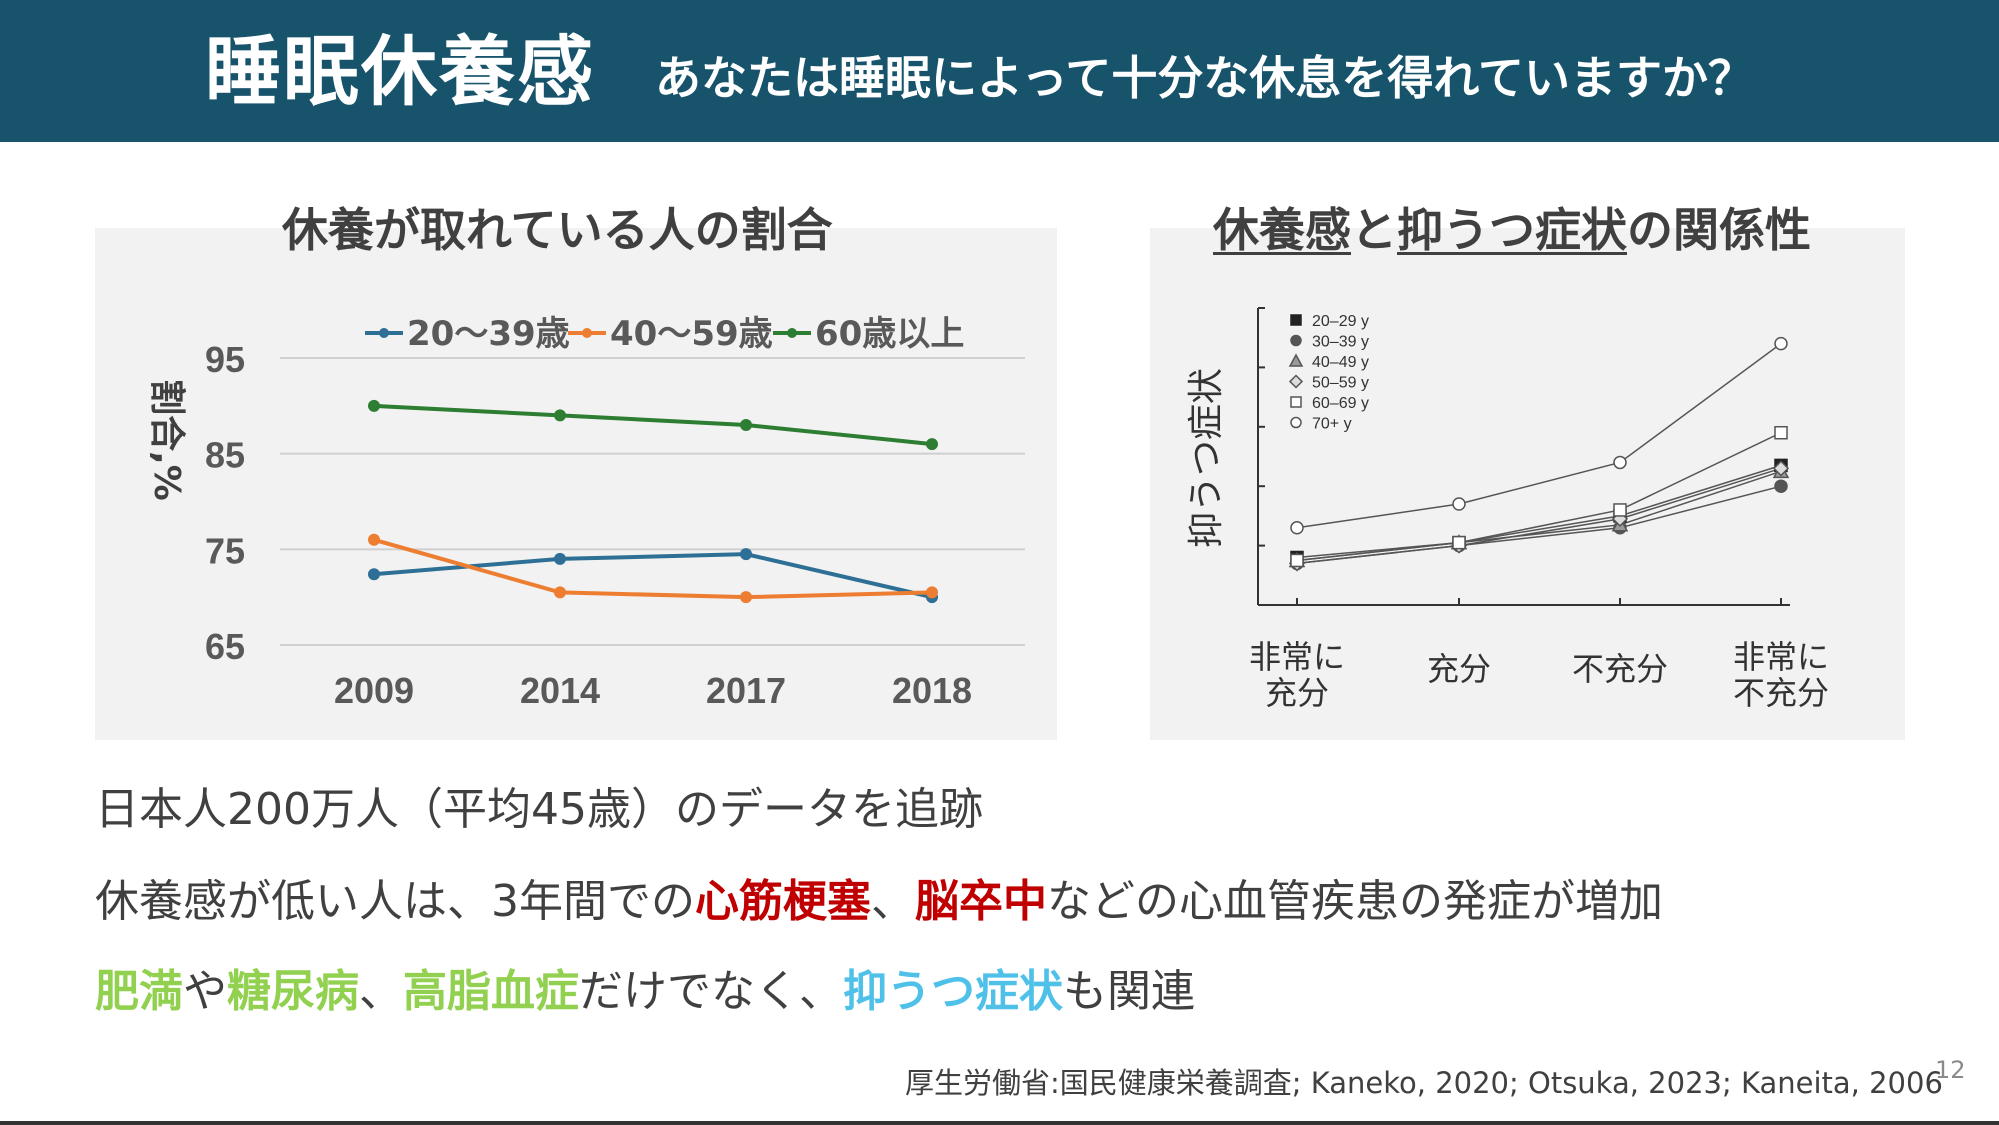 This screenshot has width=1999, height=1125. What do you see at coordinates (932, 690) in the screenshot?
I see `chart1-xtick-label: 2018` at bounding box center [932, 690].